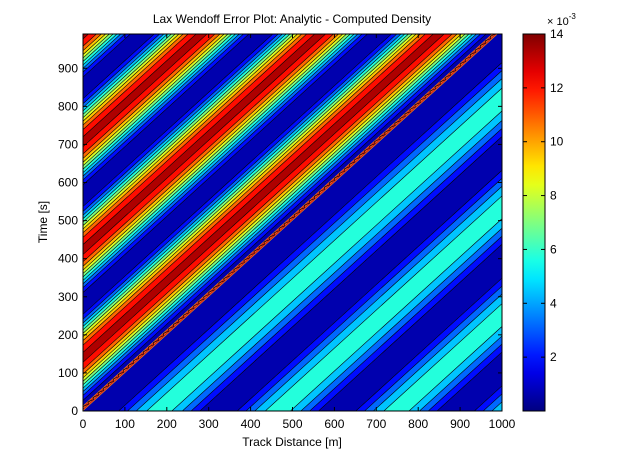 The width and height of the screenshot is (627, 461). What do you see at coordinates (43, 222) in the screenshot?
I see `y-axis-label: Time [s]` at bounding box center [43, 222].